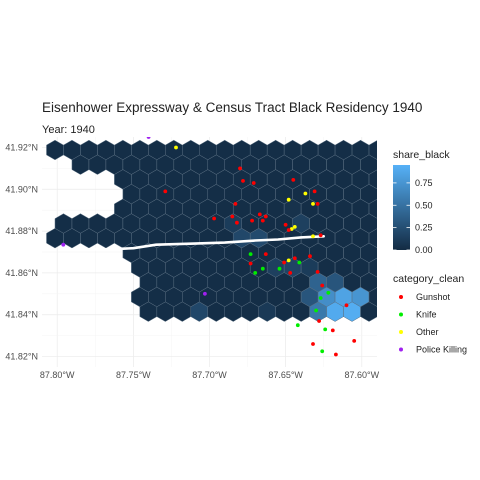 The height and width of the screenshot is (480, 480). I want to click on fill-legend-ticks: 0.75 0.50 0.25 0.00, so click(413, 216).